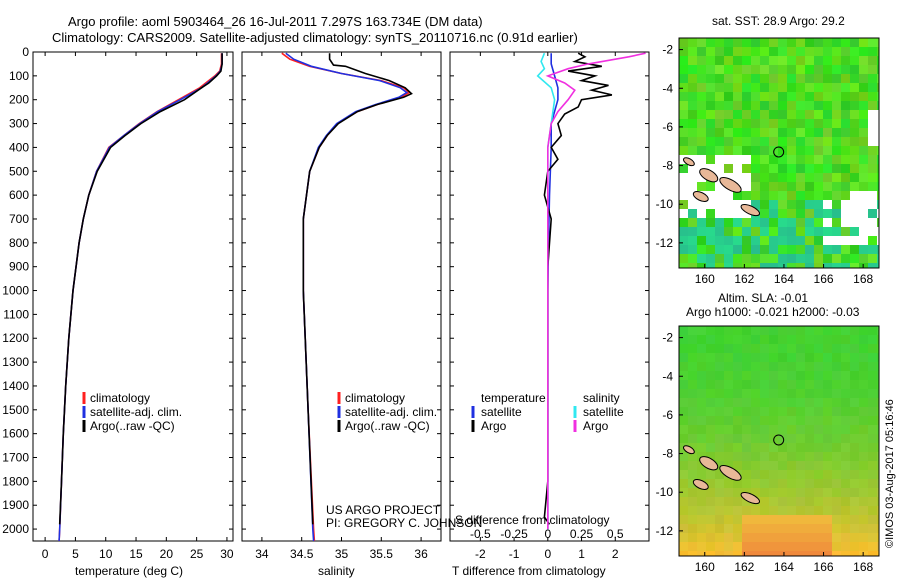 This screenshot has height=580, width=900. I want to click on land-island, so click(700, 196).